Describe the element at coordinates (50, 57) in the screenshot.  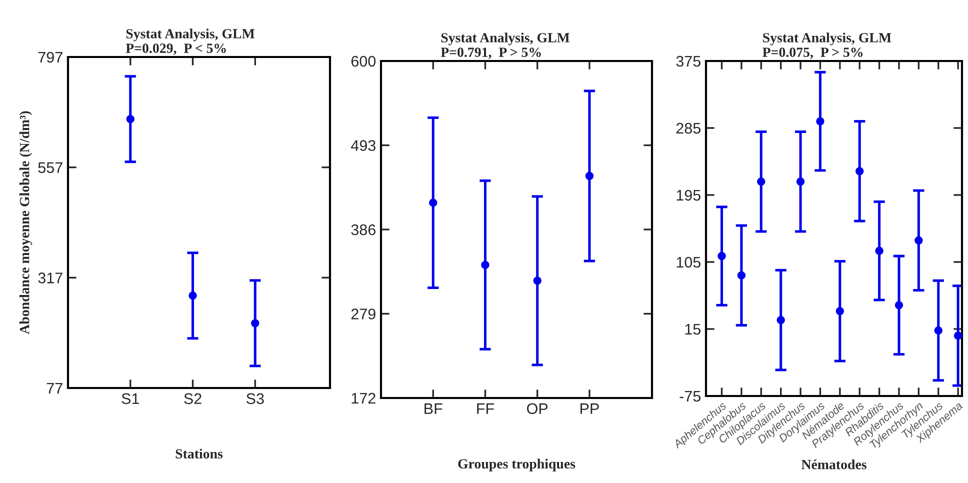
I see `y-tick-label: 797` at that location.